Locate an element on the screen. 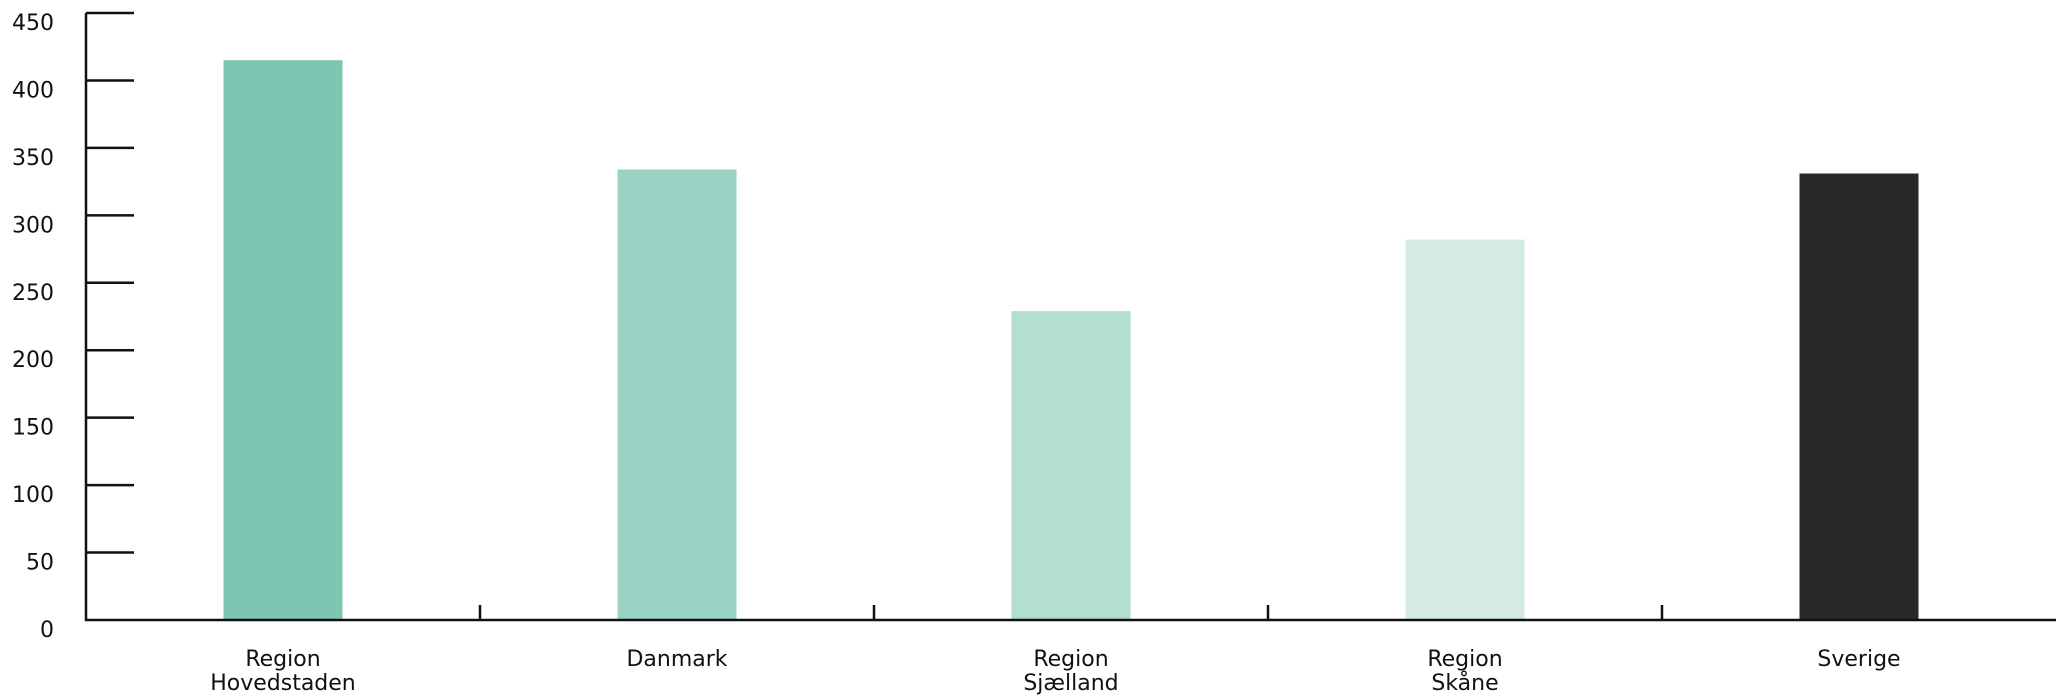 The width and height of the screenshot is (2056, 695). y-tick-label-100: 100 is located at coordinates (33, 495).